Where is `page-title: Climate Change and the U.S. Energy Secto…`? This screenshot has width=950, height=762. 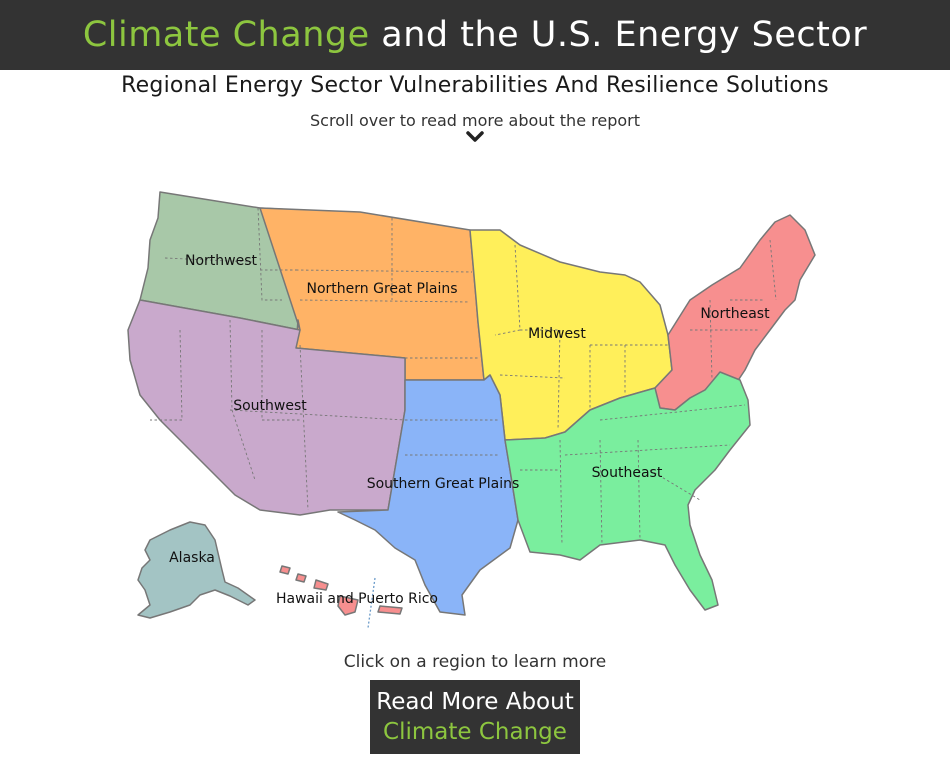
page-title: Climate Change and the U.S. Energy Secto… is located at coordinates (475, 35).